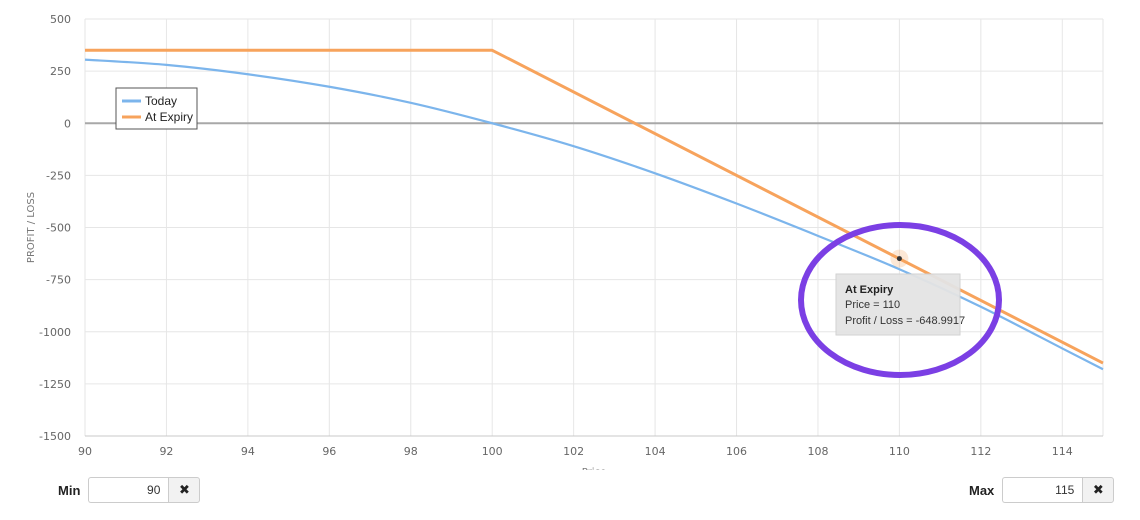 The width and height of the screenshot is (1140, 520). I want to click on y-tick-label: -500, so click(58, 228).